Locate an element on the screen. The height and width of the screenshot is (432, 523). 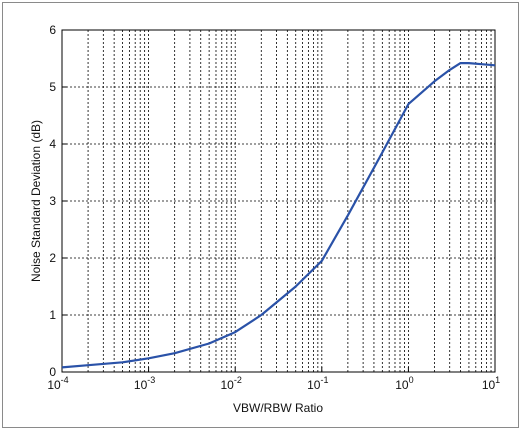
y-tick-label-6: 6 is located at coordinates (52, 30).